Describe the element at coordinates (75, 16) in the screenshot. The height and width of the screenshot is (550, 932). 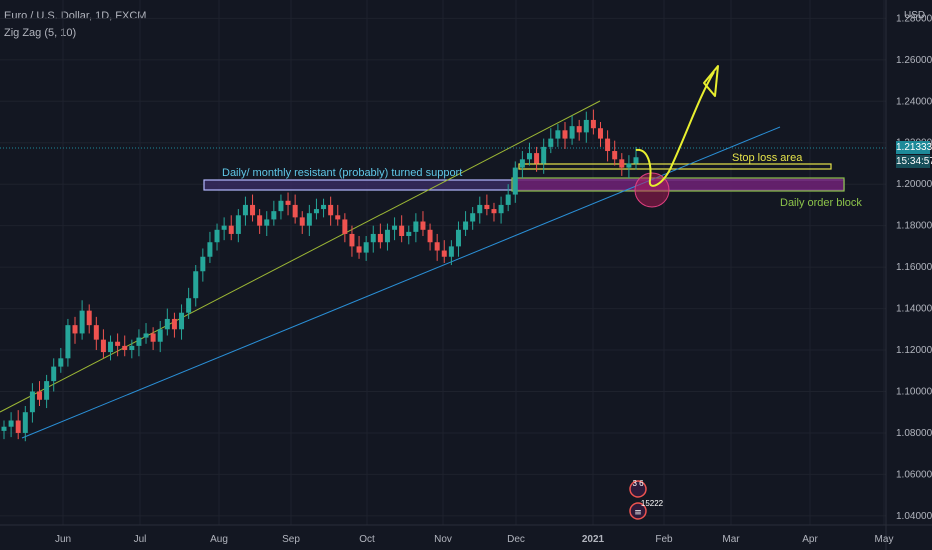
I see `symbol-title: Euro / U.S. Dollar, 1D, FXCM` at that location.